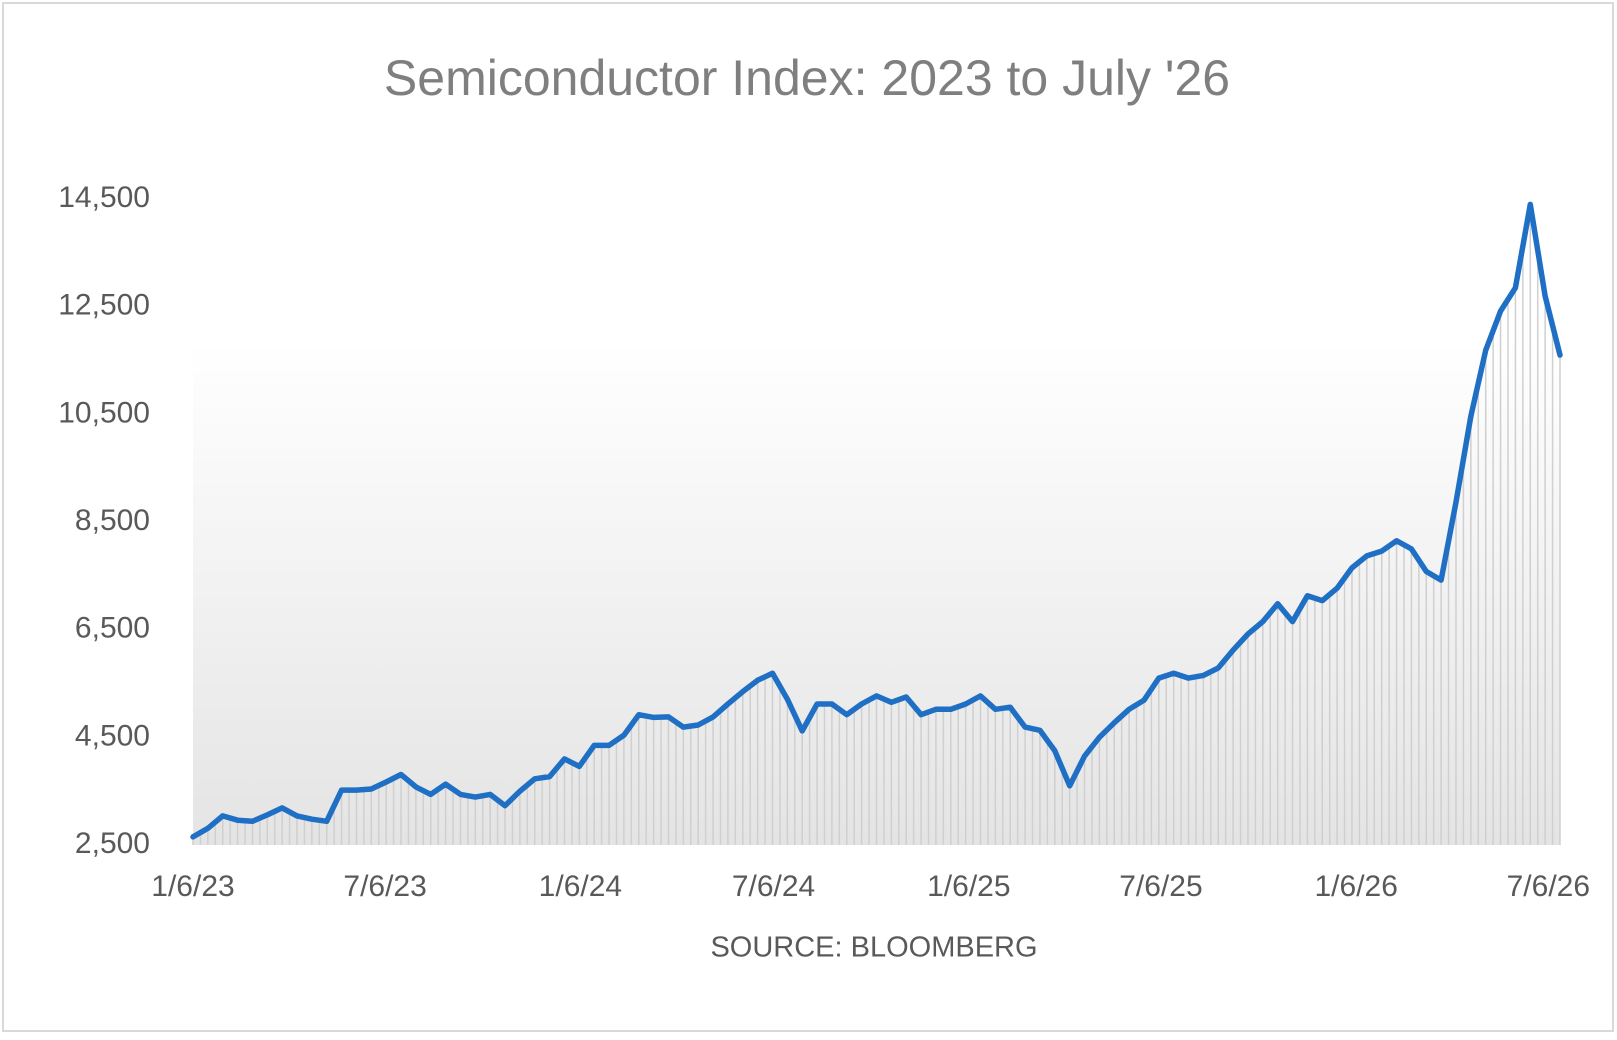 This screenshot has height=1040, width=1617. Describe the element at coordinates (1548, 886) in the screenshot. I see `x-tick-label: 7/6/26` at that location.